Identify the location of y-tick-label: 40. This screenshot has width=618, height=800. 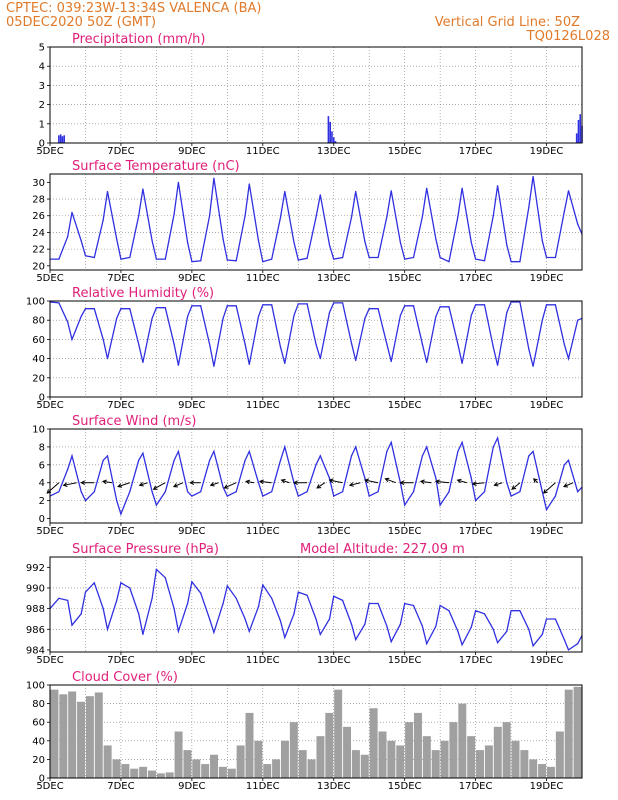
(38, 359).